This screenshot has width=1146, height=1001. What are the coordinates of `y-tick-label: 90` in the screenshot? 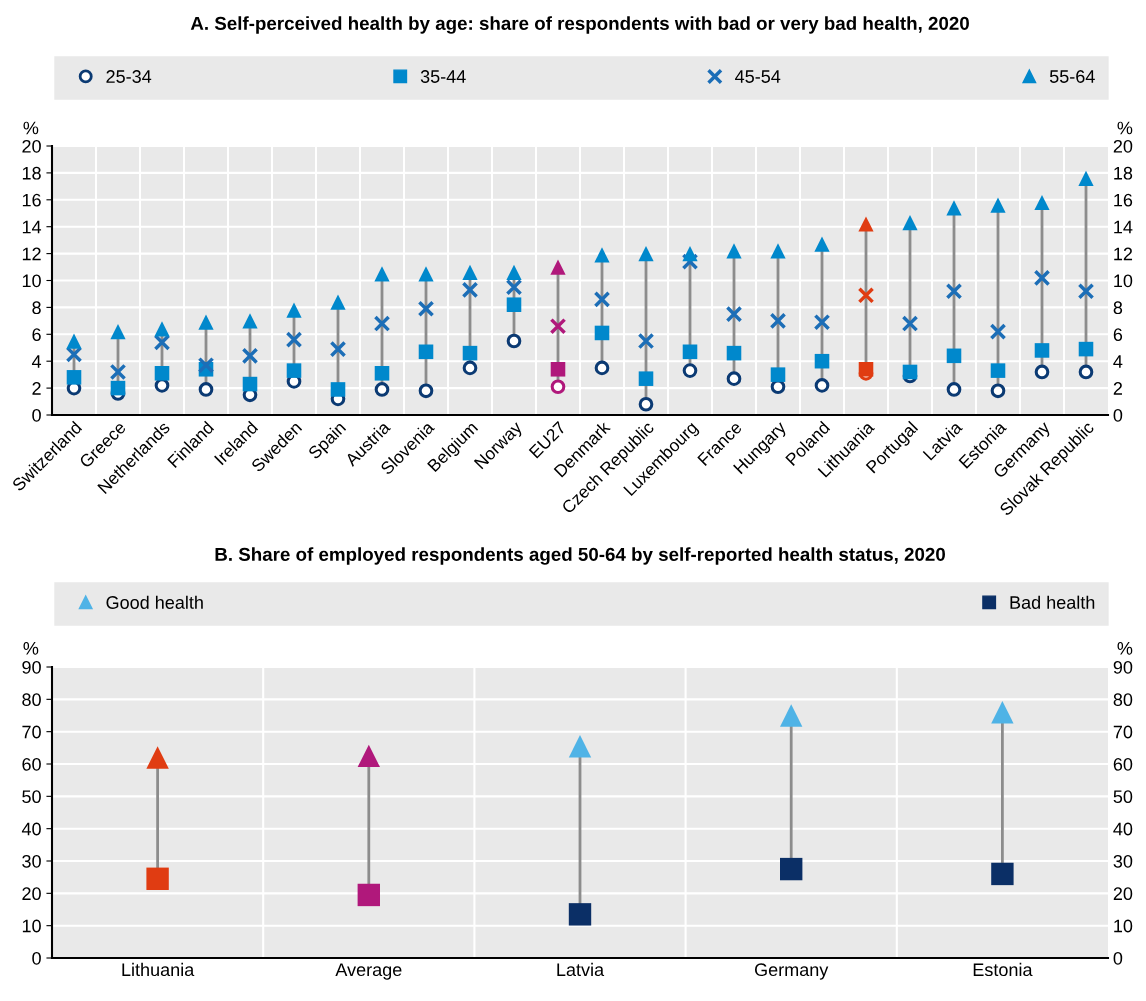 It's located at (31, 667).